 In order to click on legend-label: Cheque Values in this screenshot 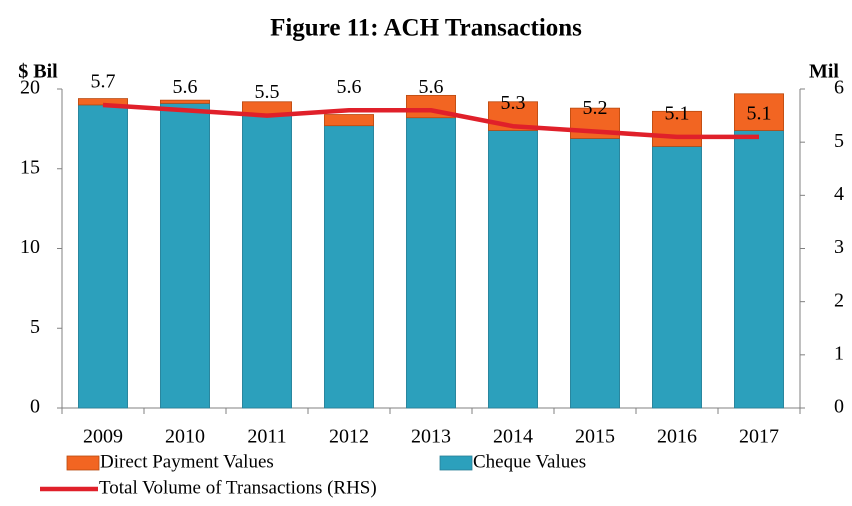, I will do `click(529, 461)`.